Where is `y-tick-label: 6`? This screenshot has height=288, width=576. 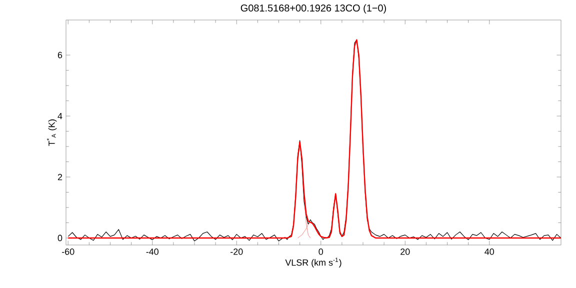
y-tick-label: 6 is located at coordinates (60, 55).